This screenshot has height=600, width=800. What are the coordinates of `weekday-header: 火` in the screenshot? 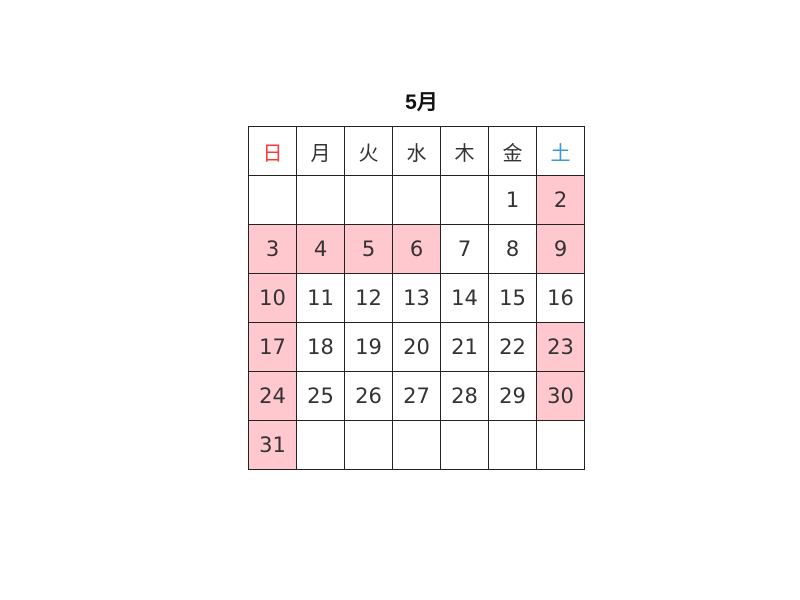 It's located at (368, 151).